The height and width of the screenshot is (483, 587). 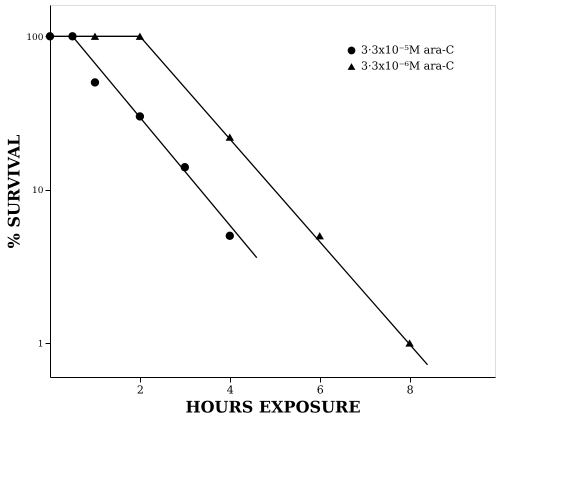 What do you see at coordinates (320, 390) in the screenshot?
I see `x-tick-label: 6` at bounding box center [320, 390].